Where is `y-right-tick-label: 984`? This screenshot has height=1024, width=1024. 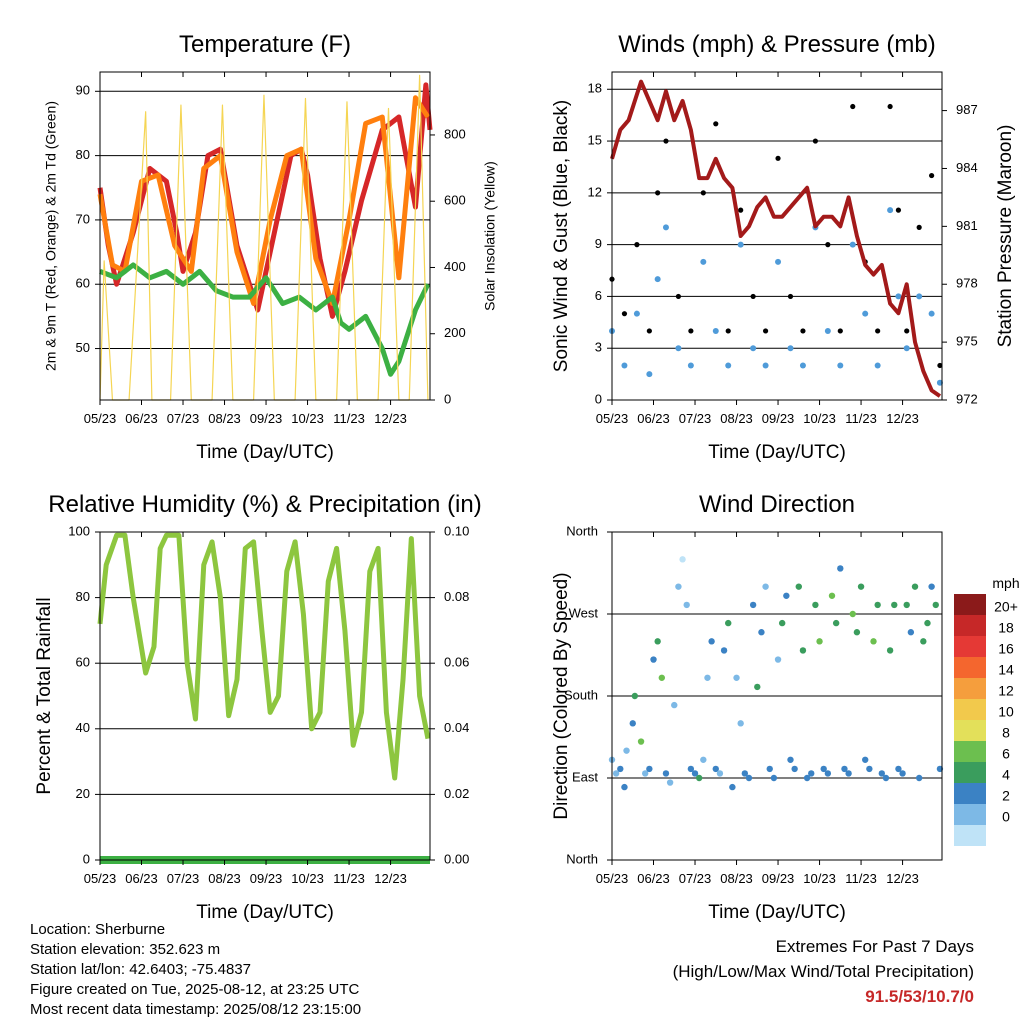 y-right-tick-label: 984 is located at coordinates (967, 167).